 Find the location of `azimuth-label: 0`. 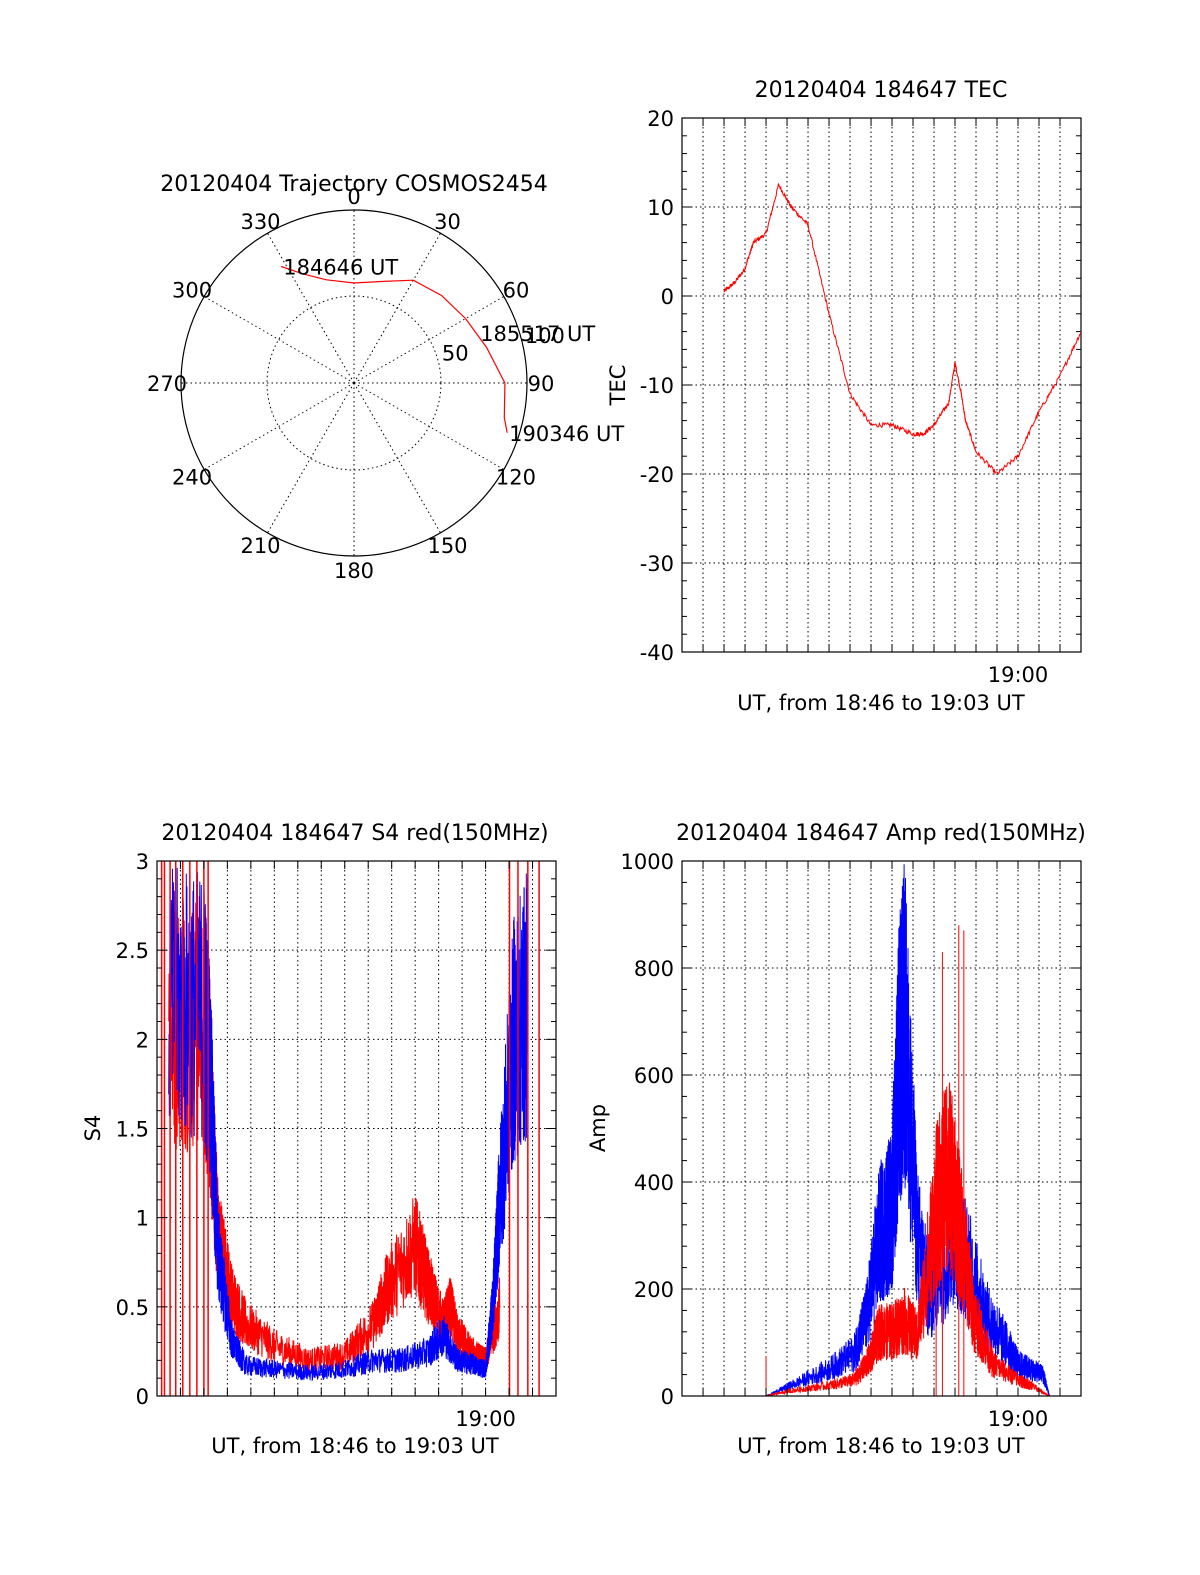

azimuth-label: 0 is located at coordinates (353, 197).